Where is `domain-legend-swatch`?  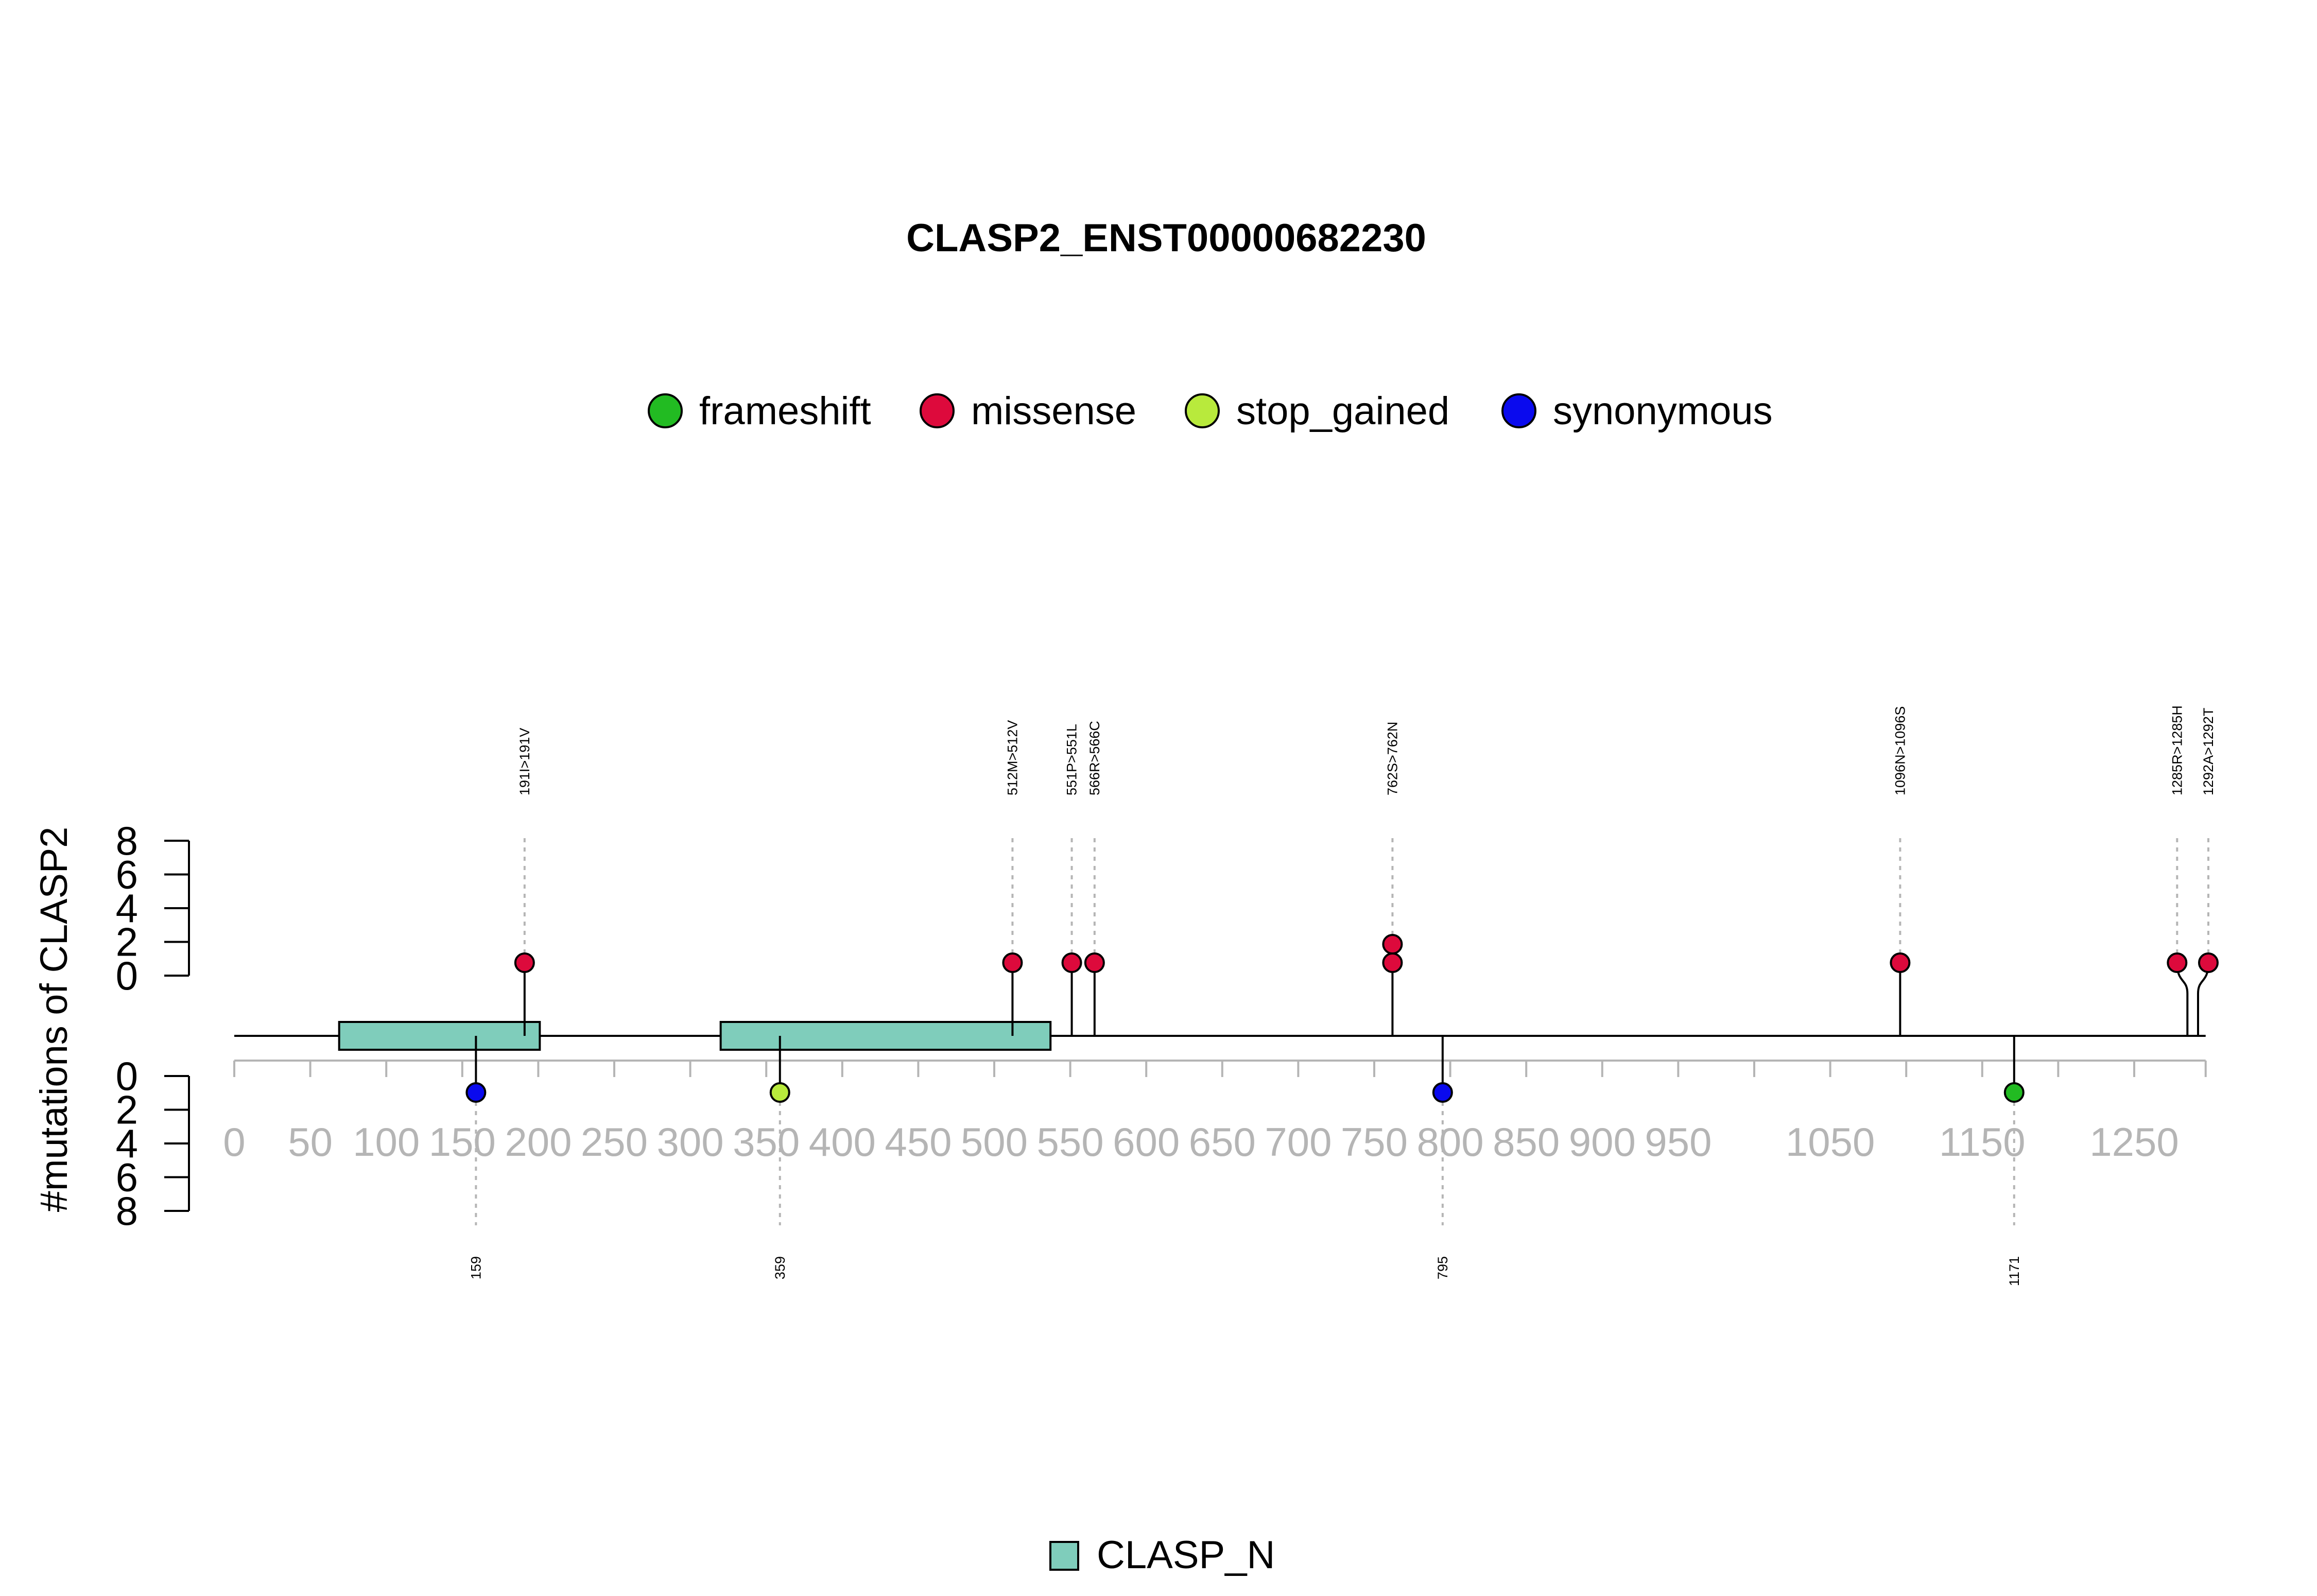
domain-legend-swatch is located at coordinates (1064, 1556).